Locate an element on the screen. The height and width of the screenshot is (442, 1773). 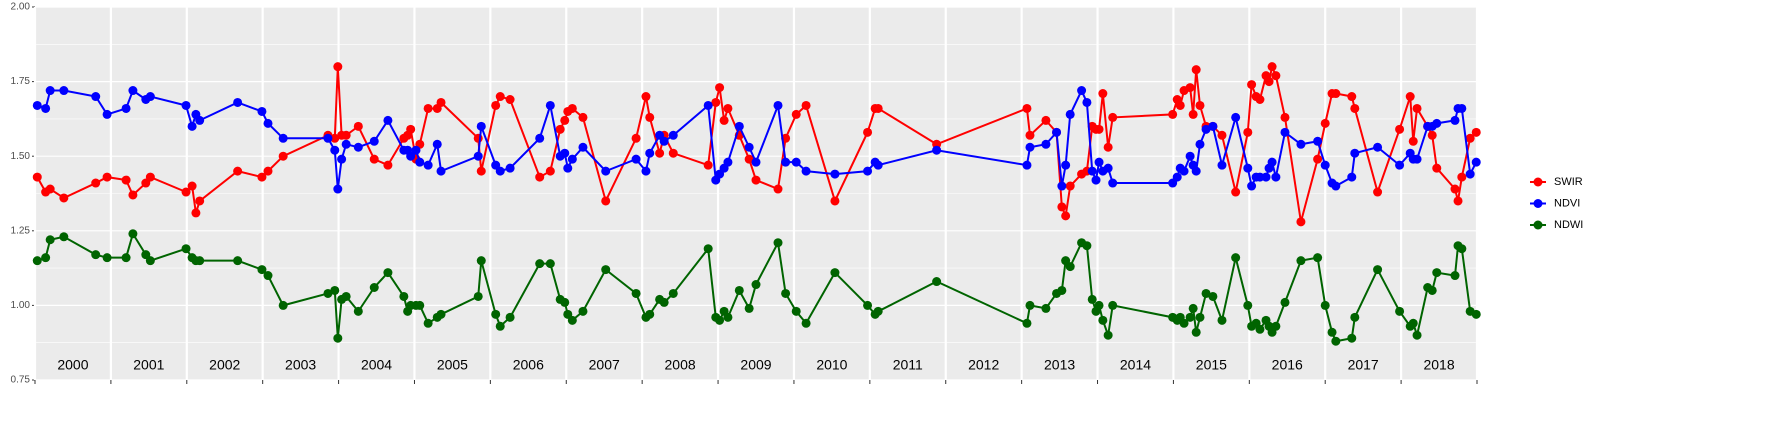
y-tick-label: 1.75 is located at coordinates (21, 81).